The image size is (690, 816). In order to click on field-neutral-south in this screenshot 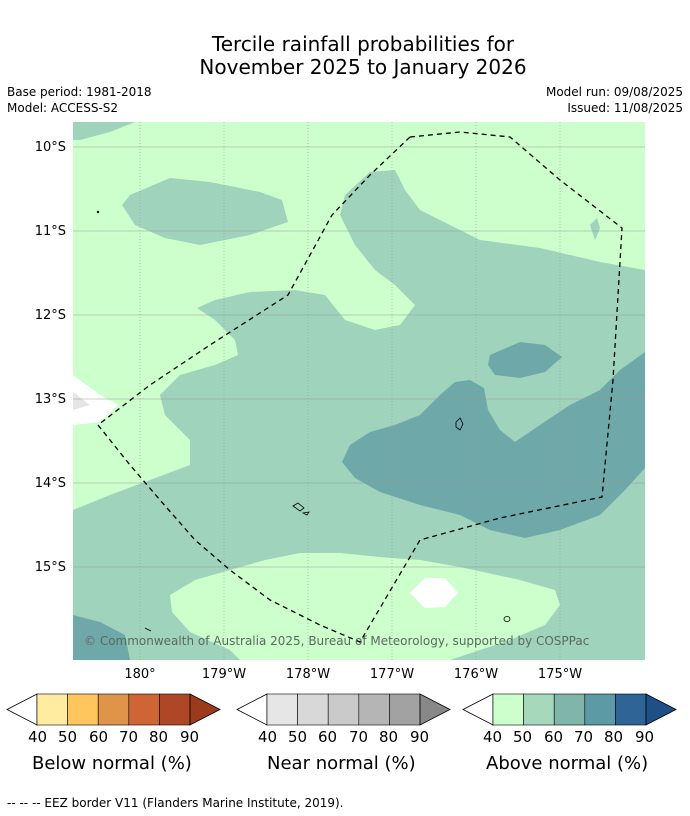, I will do `click(434, 593)`.